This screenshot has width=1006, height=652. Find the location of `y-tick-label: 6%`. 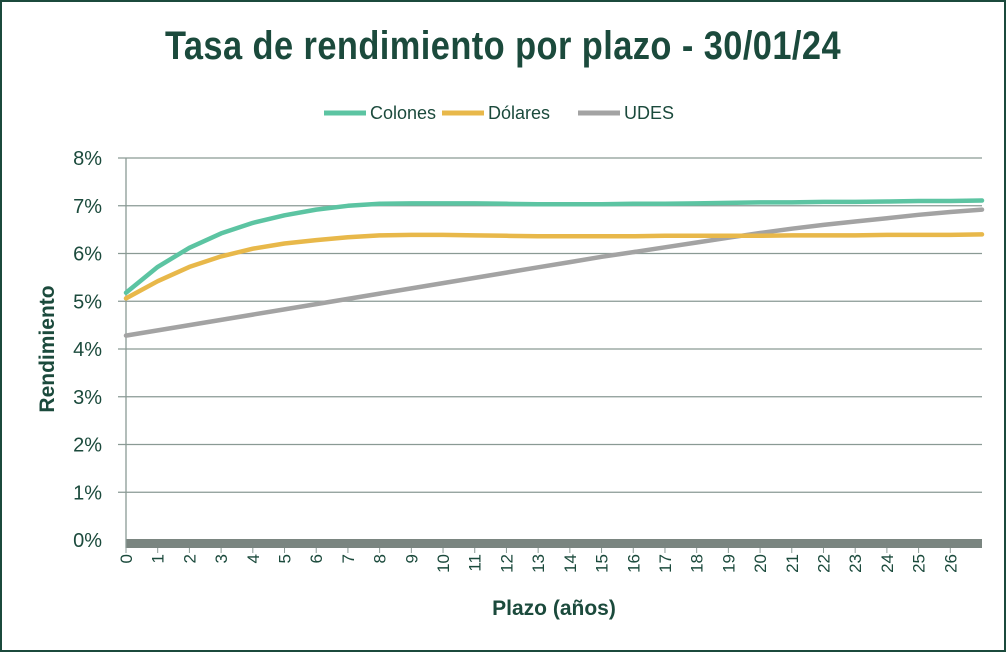

y-tick-label: 6% is located at coordinates (87, 255).